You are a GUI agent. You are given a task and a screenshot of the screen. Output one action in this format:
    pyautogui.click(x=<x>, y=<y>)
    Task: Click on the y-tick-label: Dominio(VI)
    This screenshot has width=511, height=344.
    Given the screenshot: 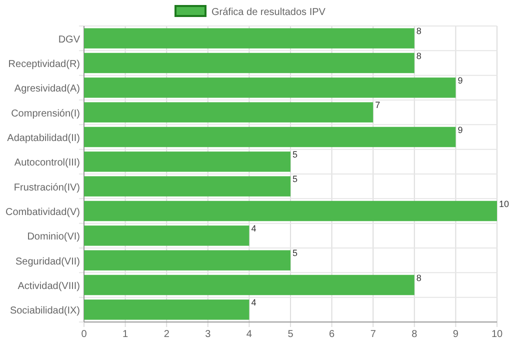 What is the action you would take?
    pyautogui.click(x=53, y=237)
    